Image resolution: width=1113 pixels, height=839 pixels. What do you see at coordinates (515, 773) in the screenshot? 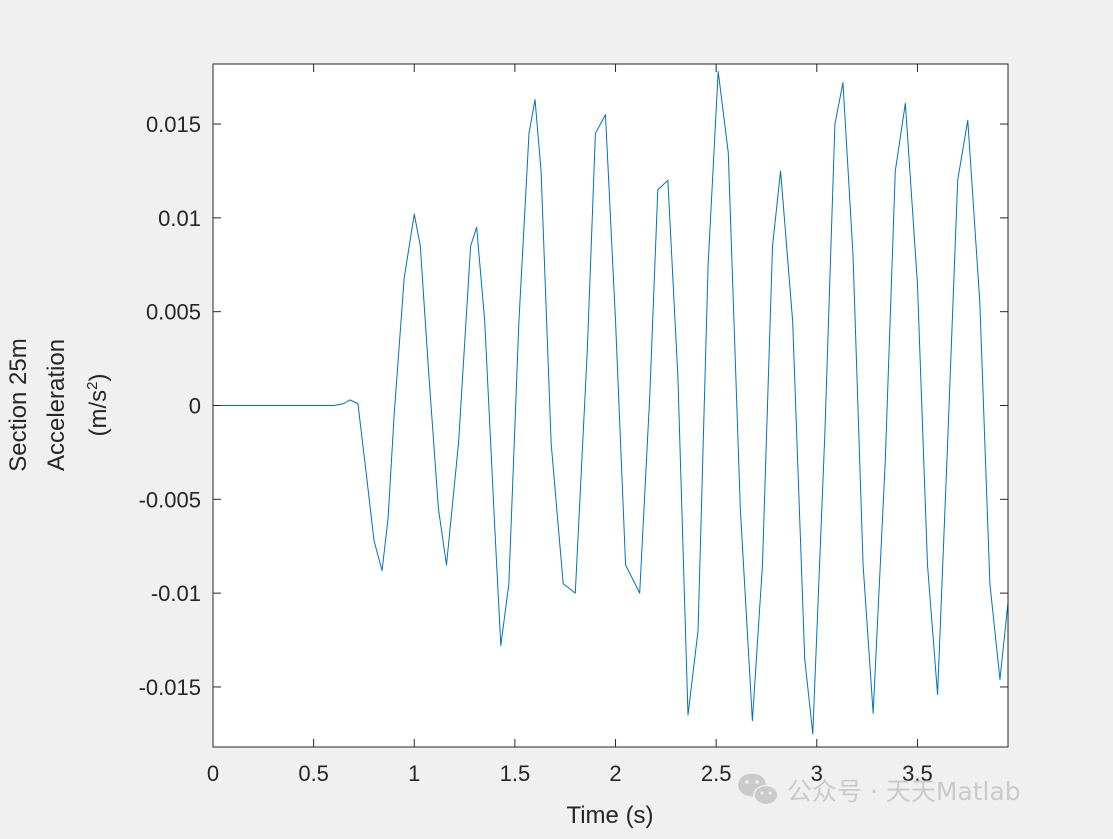
I see `x-tick-label: 1.5` at bounding box center [515, 773].